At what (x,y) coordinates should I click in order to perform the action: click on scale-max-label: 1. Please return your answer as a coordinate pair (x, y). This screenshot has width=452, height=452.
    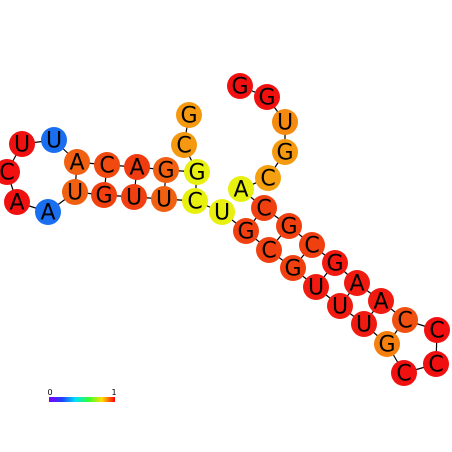
    Looking at the image, I should click on (113, 392).